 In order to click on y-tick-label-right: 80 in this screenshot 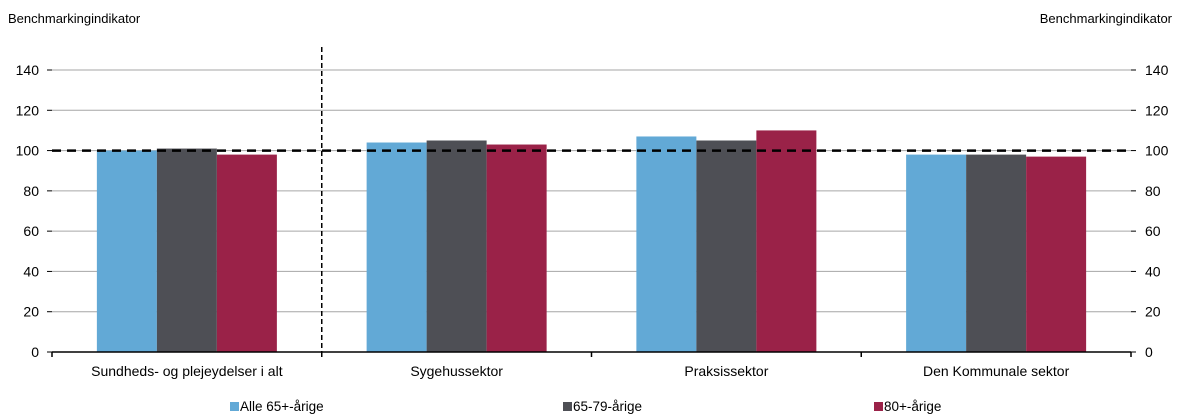, I will do `click(1153, 191)`.